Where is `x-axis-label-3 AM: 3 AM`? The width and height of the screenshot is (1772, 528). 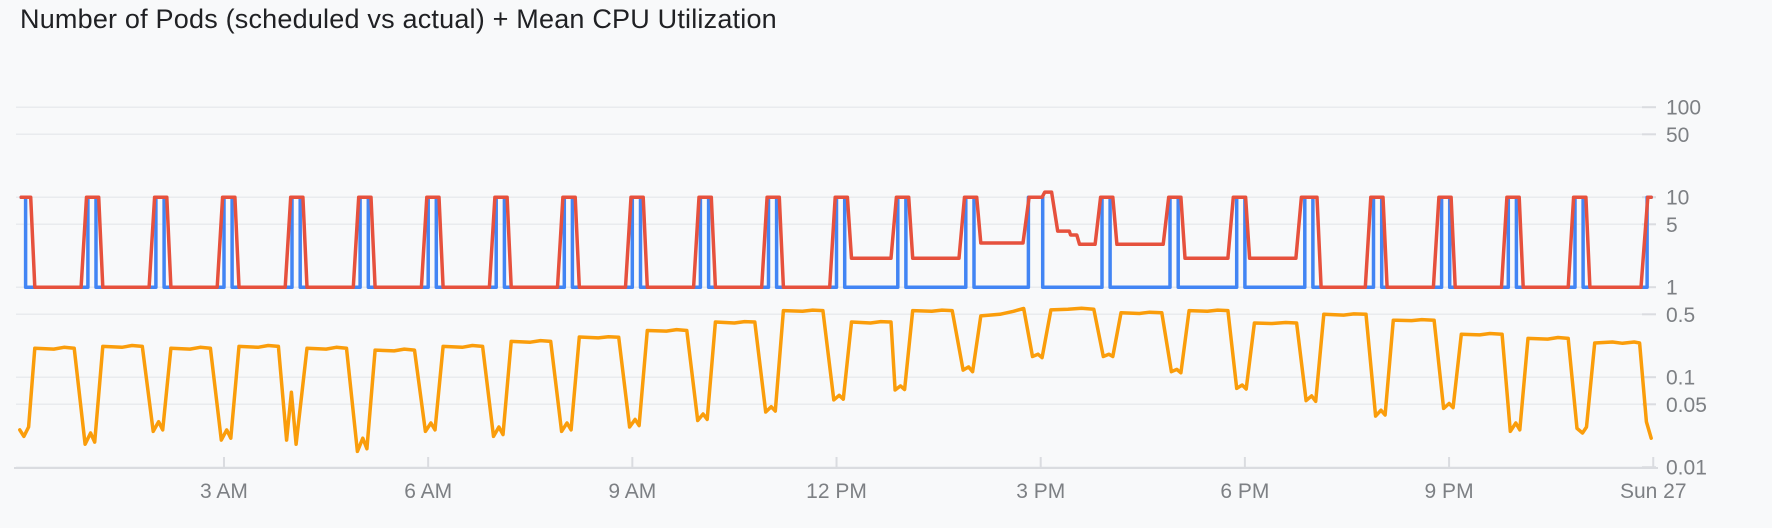
x-axis-label-3 AM: 3 AM is located at coordinates (224, 491).